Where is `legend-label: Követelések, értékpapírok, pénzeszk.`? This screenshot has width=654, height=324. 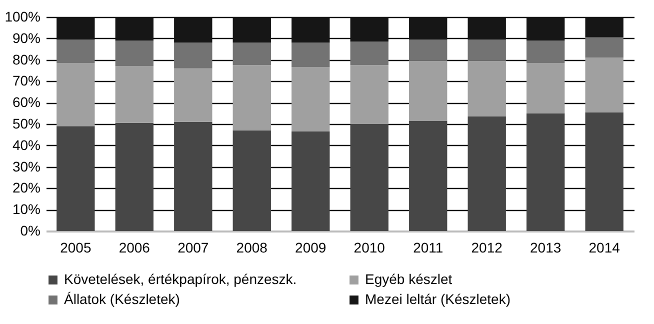 legend-label: Követelések, értékpapírok, pénzeszk. is located at coordinates (180, 279).